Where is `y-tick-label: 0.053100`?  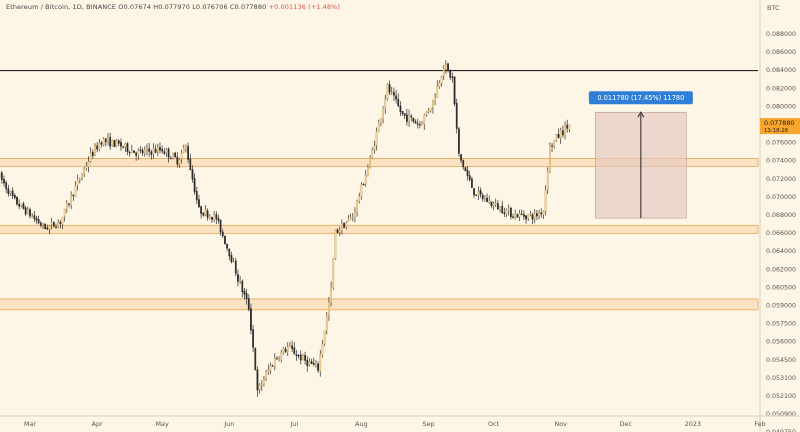 y-tick-label: 0.053100 is located at coordinates (781, 378).